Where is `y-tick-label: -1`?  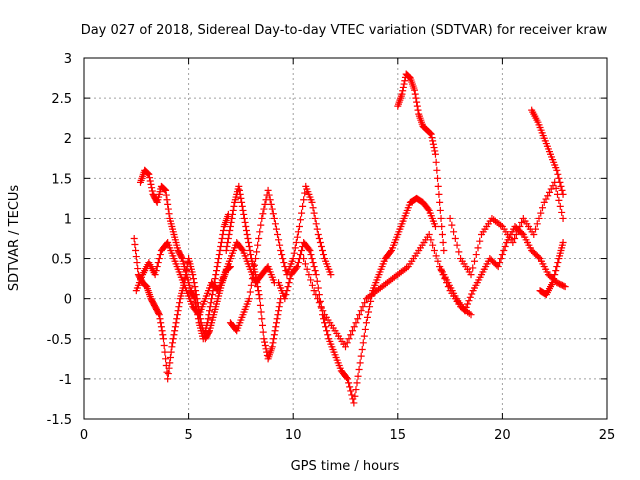 y-tick-label: -1 is located at coordinates (65, 380).